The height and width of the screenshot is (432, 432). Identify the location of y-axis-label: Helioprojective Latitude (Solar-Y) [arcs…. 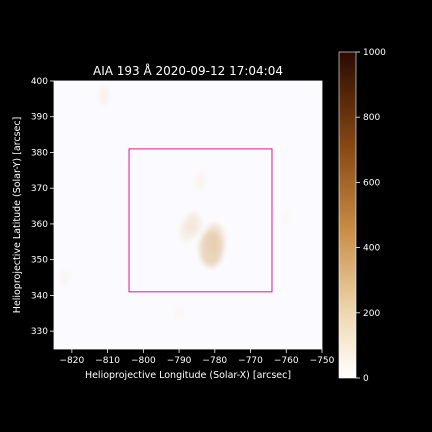
(17, 215).